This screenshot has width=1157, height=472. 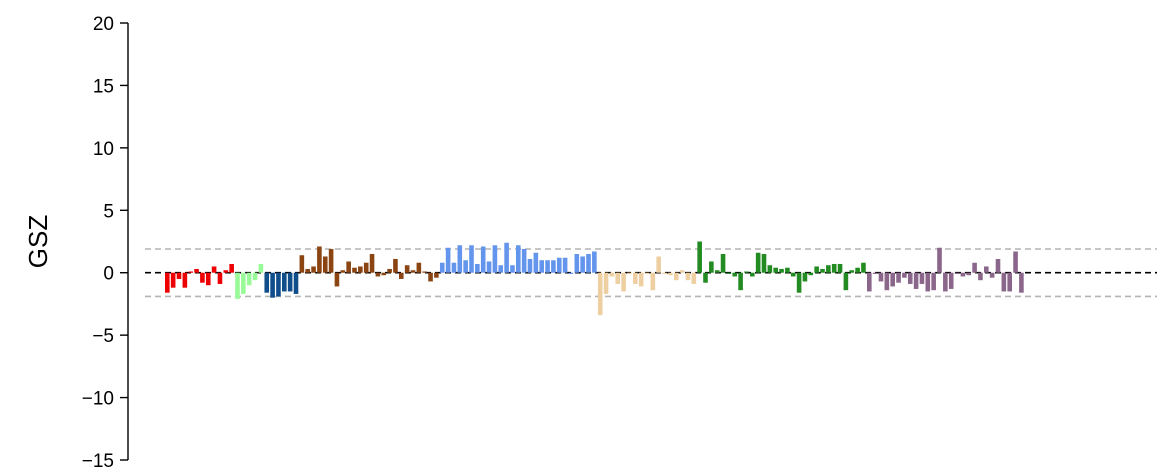 I want to click on y-tick-label: −10, so click(x=98, y=399).